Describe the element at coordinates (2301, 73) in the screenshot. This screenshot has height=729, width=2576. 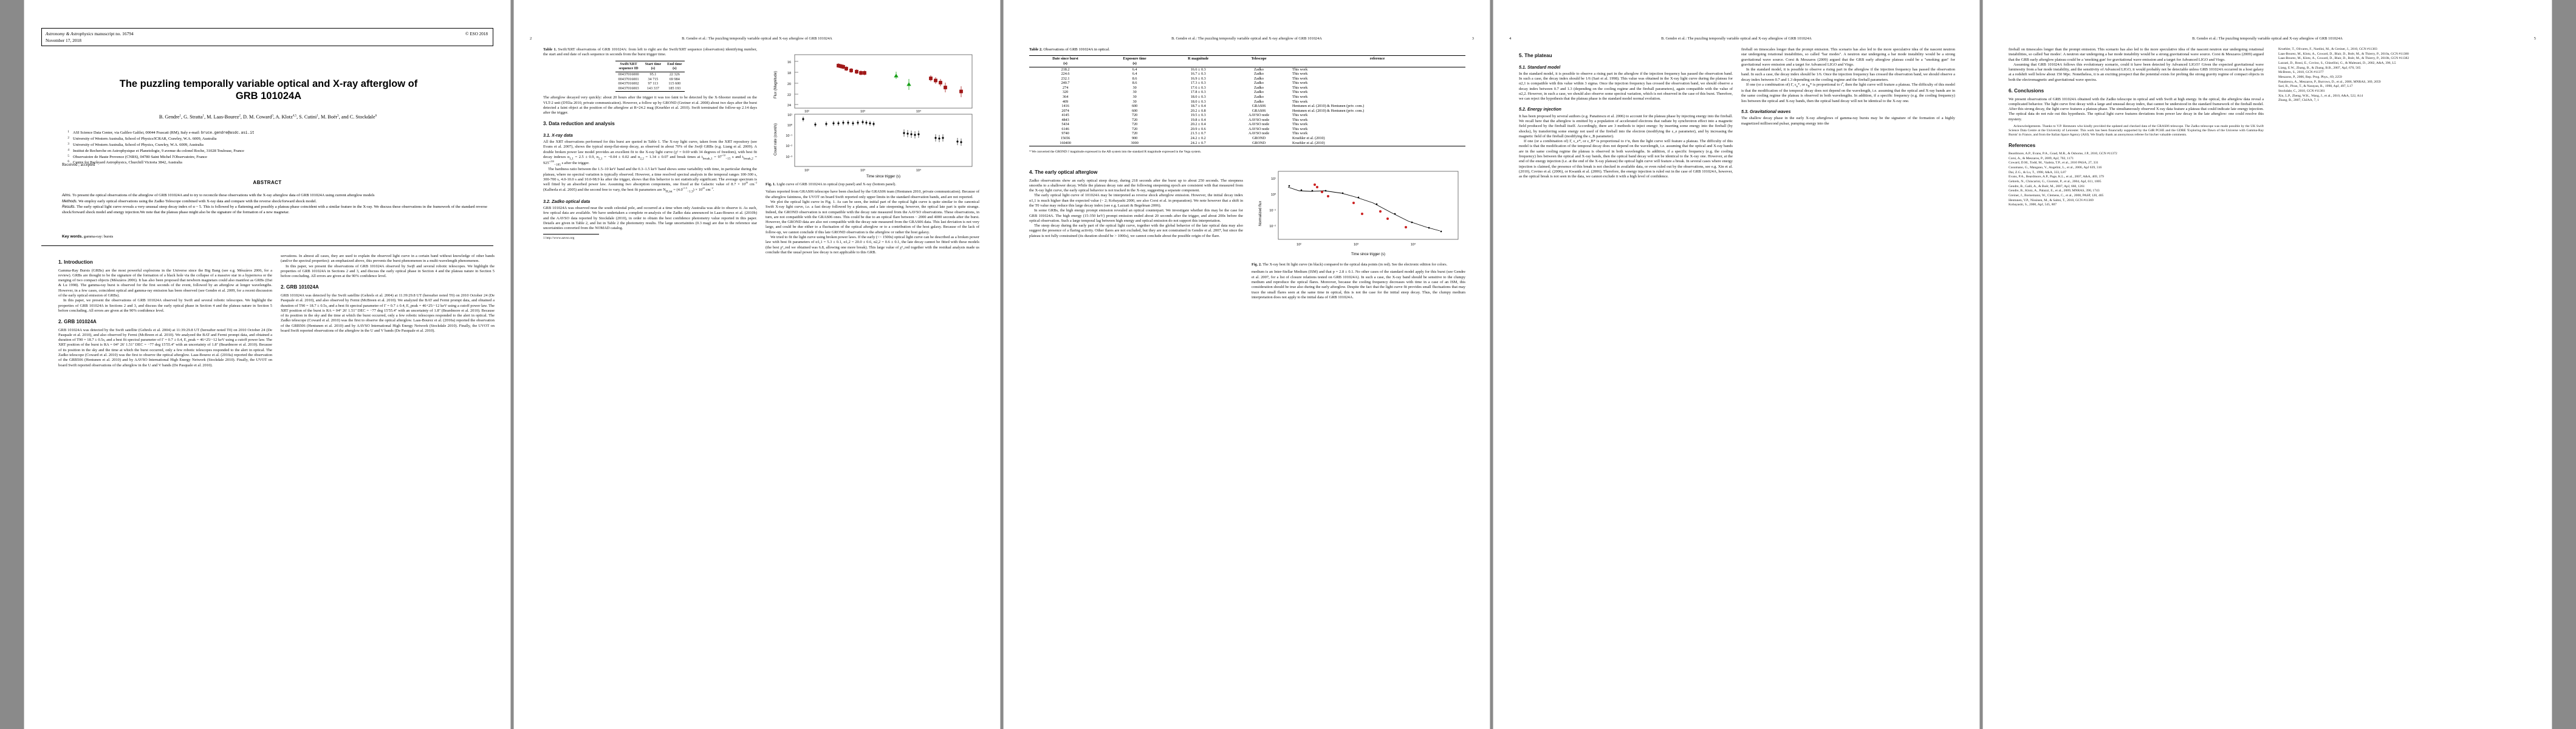
I see `reference-item: McBreen, S., 2010, GCN #11377` at that location.